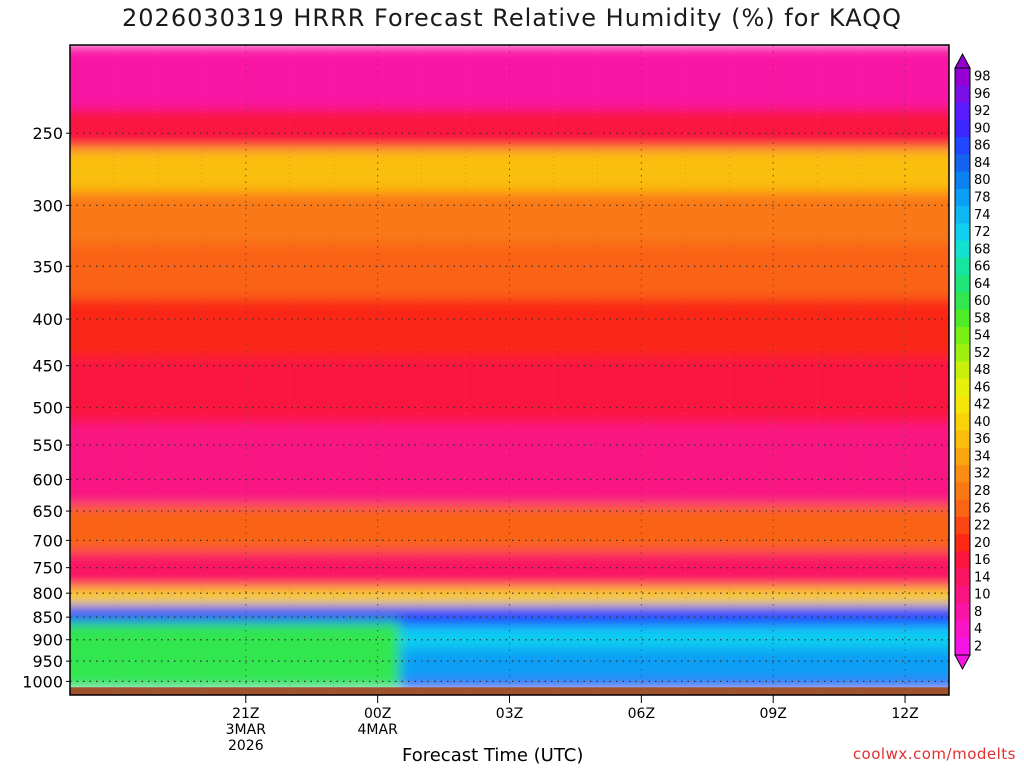  I want to click on colorbar-label: 48, so click(982, 370).